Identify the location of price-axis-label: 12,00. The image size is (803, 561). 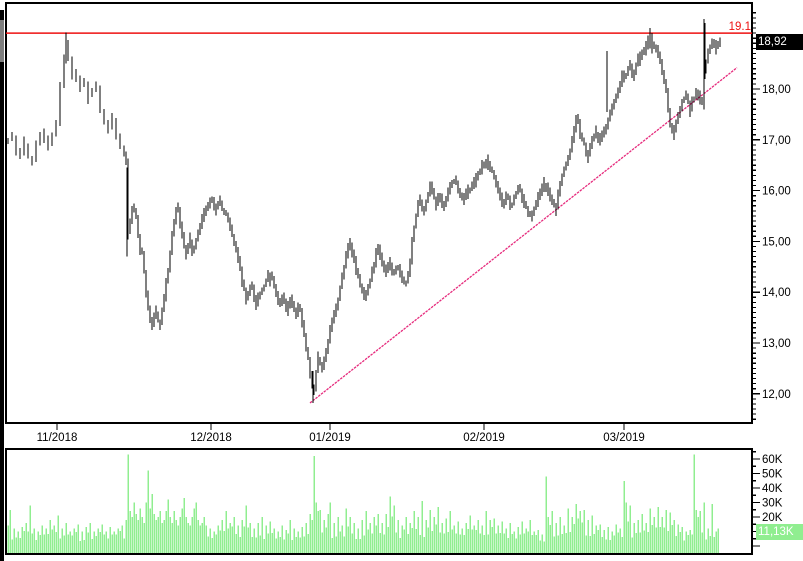
(776, 395).